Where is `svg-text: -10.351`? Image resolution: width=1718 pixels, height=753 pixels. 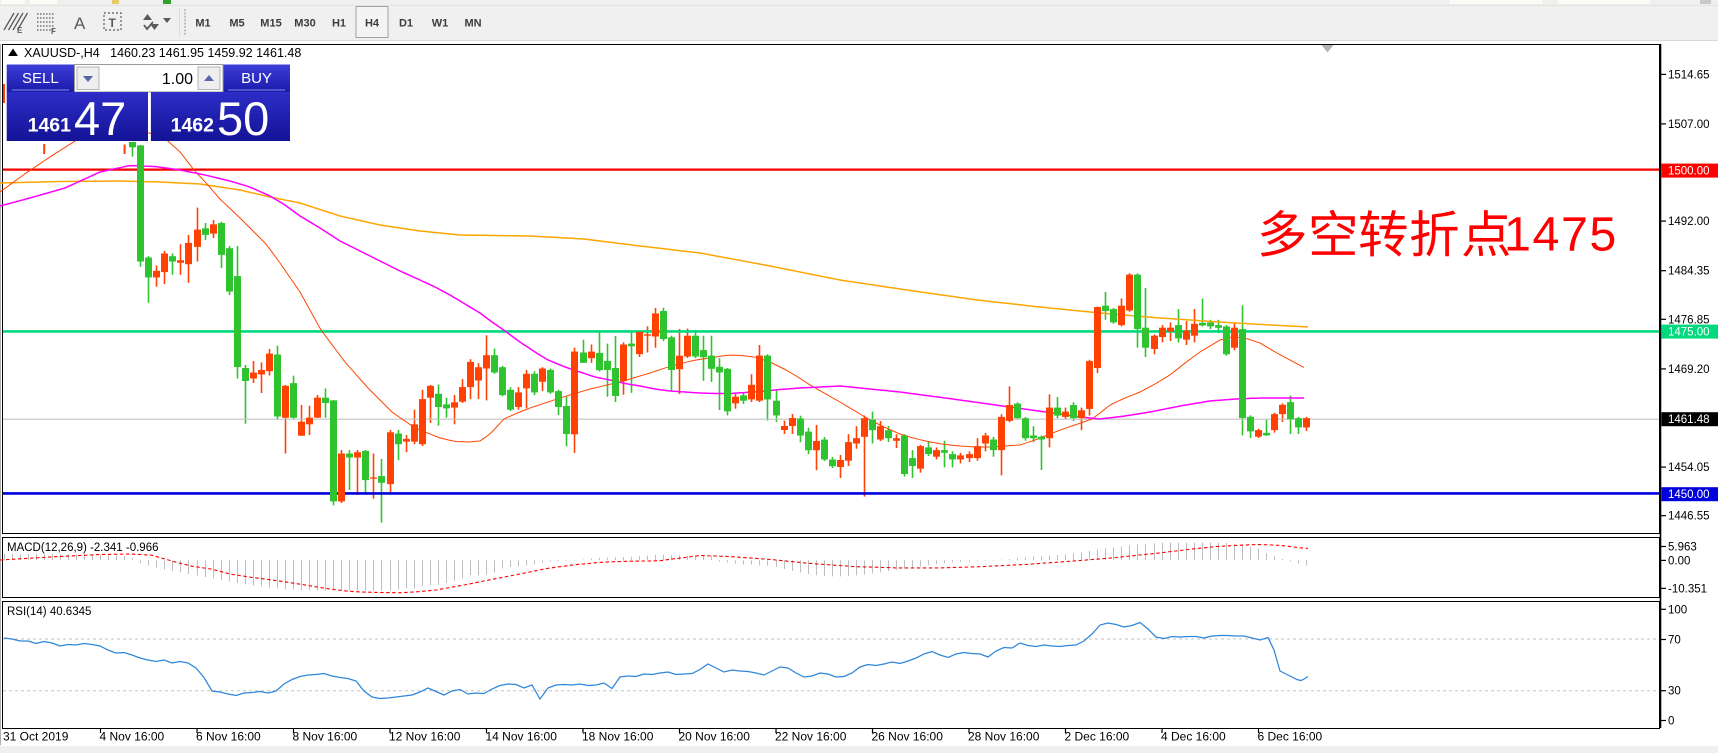
svg-text: -10.351 is located at coordinates (1687, 589).